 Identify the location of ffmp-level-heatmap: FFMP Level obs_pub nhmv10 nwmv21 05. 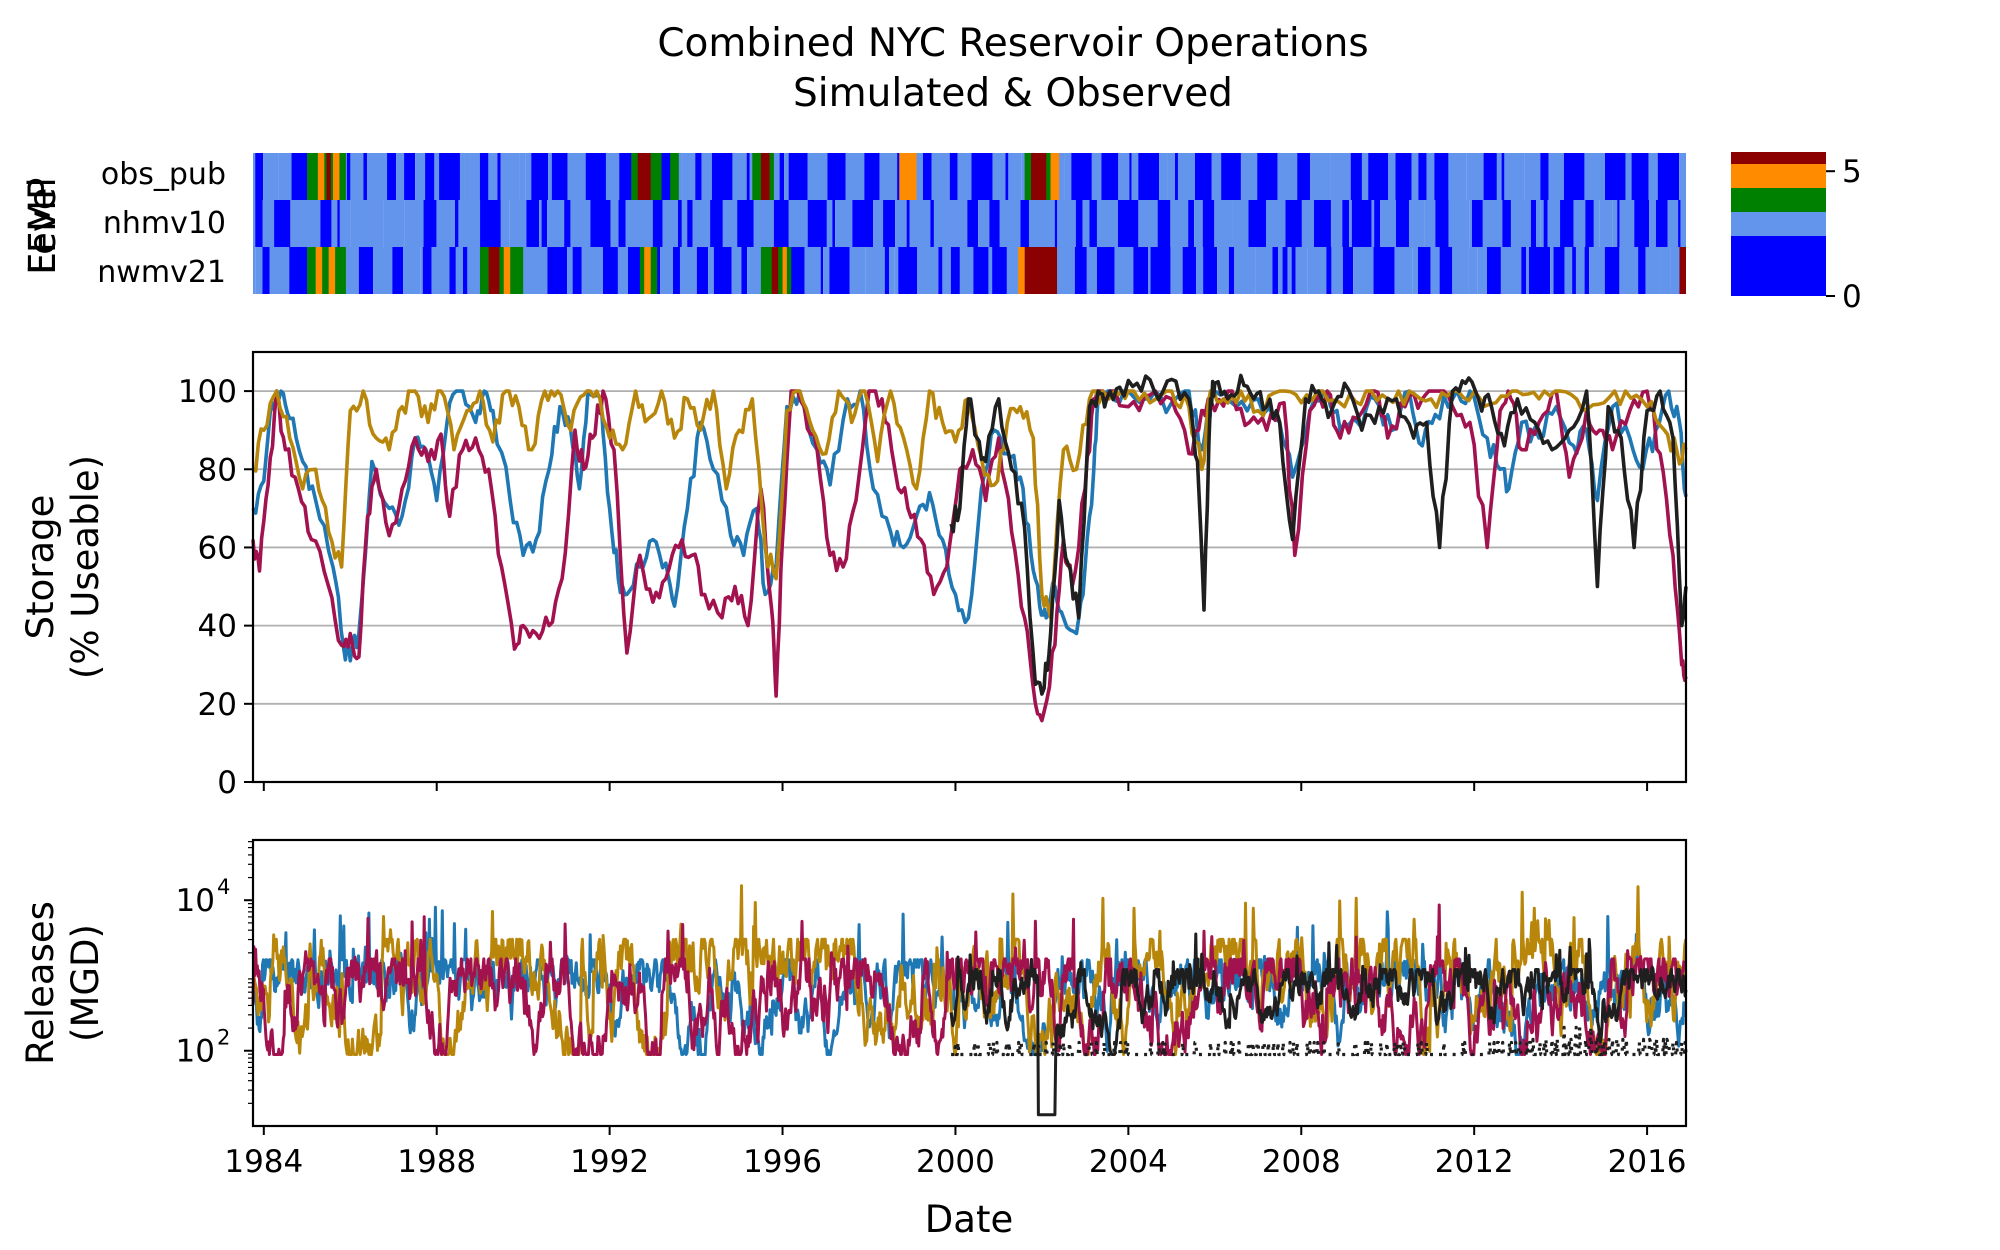
(941, 233).